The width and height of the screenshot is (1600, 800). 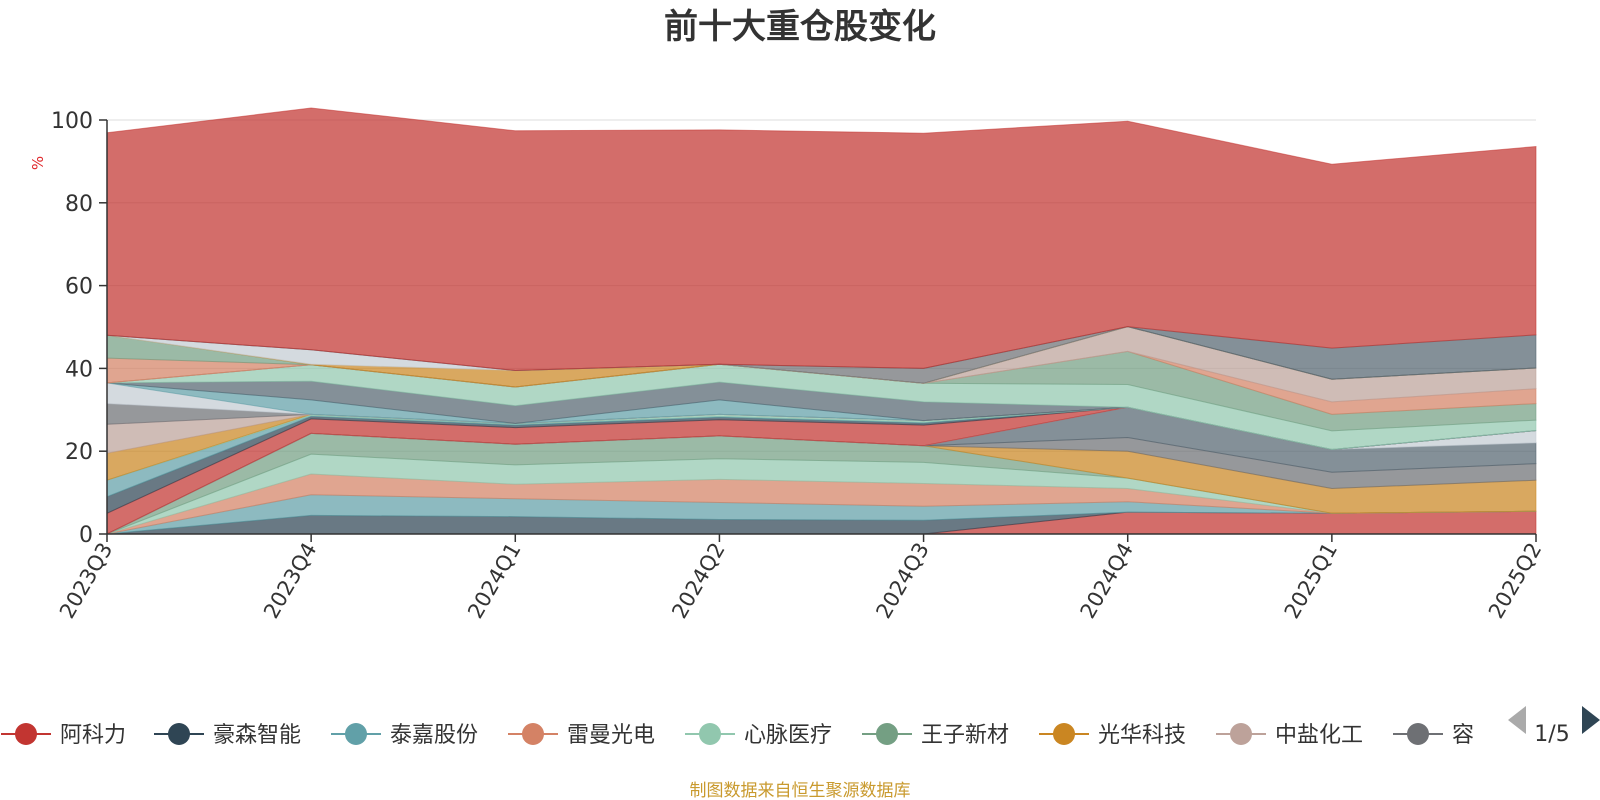 I want to click on legend-label: 雷曼光电, so click(x=611, y=735).